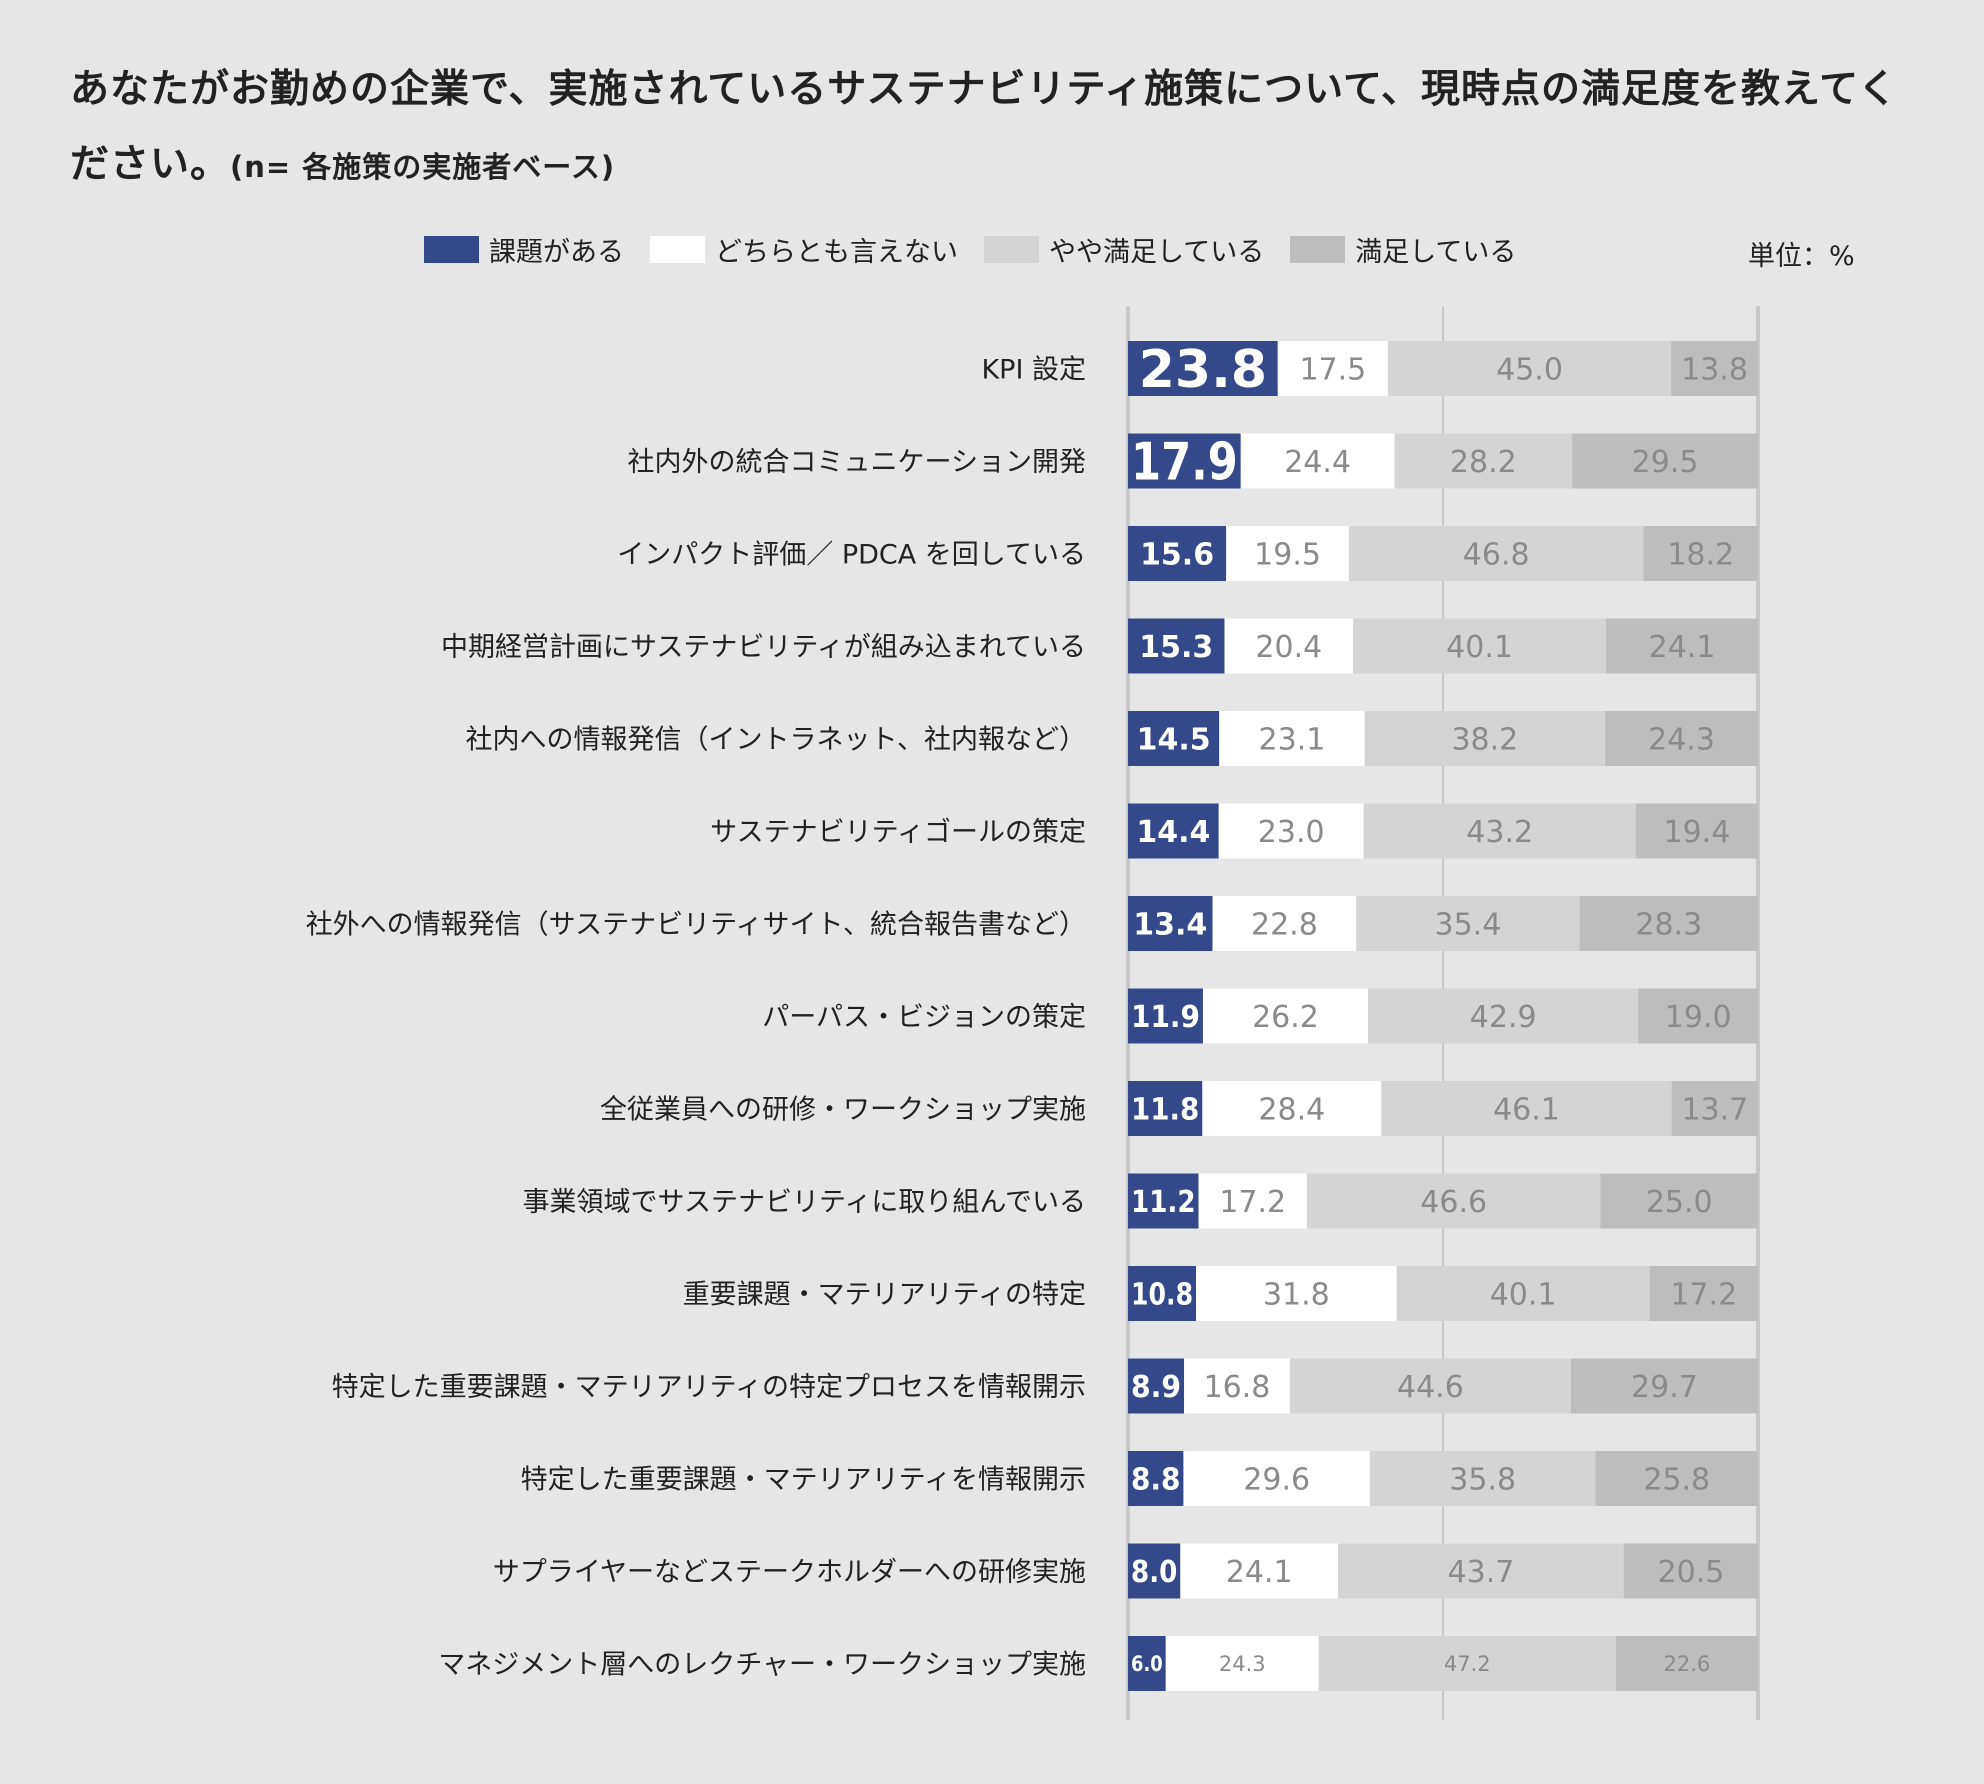 The image size is (1984, 1784). I want to click on category-label: サステナビリティゴールの策定, so click(898, 832).